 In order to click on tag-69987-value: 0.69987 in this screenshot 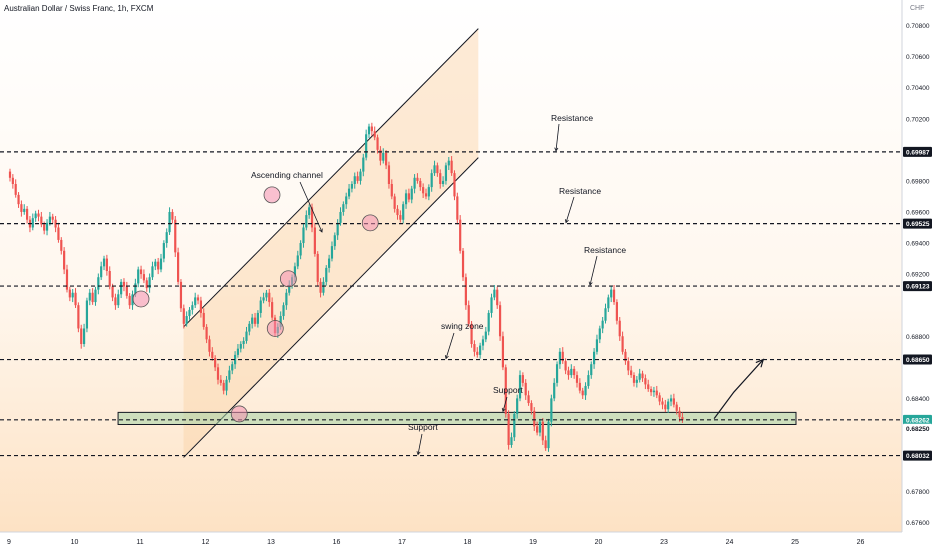, I will do `click(918, 152)`.